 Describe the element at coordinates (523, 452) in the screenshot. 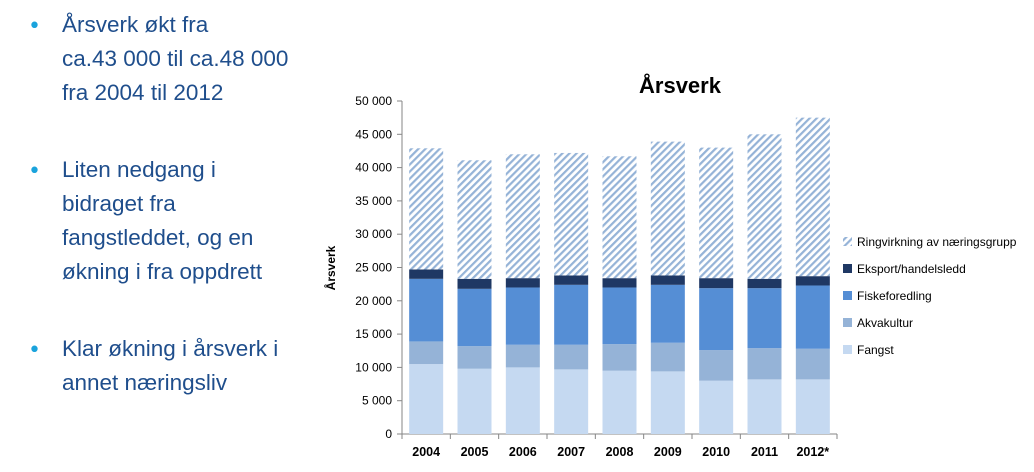

I see `x-tick-label: 2006` at that location.